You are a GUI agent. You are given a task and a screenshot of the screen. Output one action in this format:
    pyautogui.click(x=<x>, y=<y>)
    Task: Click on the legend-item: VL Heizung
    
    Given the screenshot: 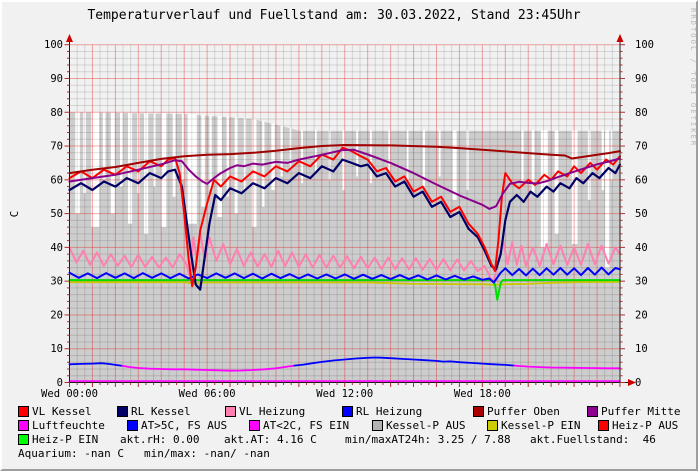 What is the action you would take?
    pyautogui.click(x=265, y=412)
    